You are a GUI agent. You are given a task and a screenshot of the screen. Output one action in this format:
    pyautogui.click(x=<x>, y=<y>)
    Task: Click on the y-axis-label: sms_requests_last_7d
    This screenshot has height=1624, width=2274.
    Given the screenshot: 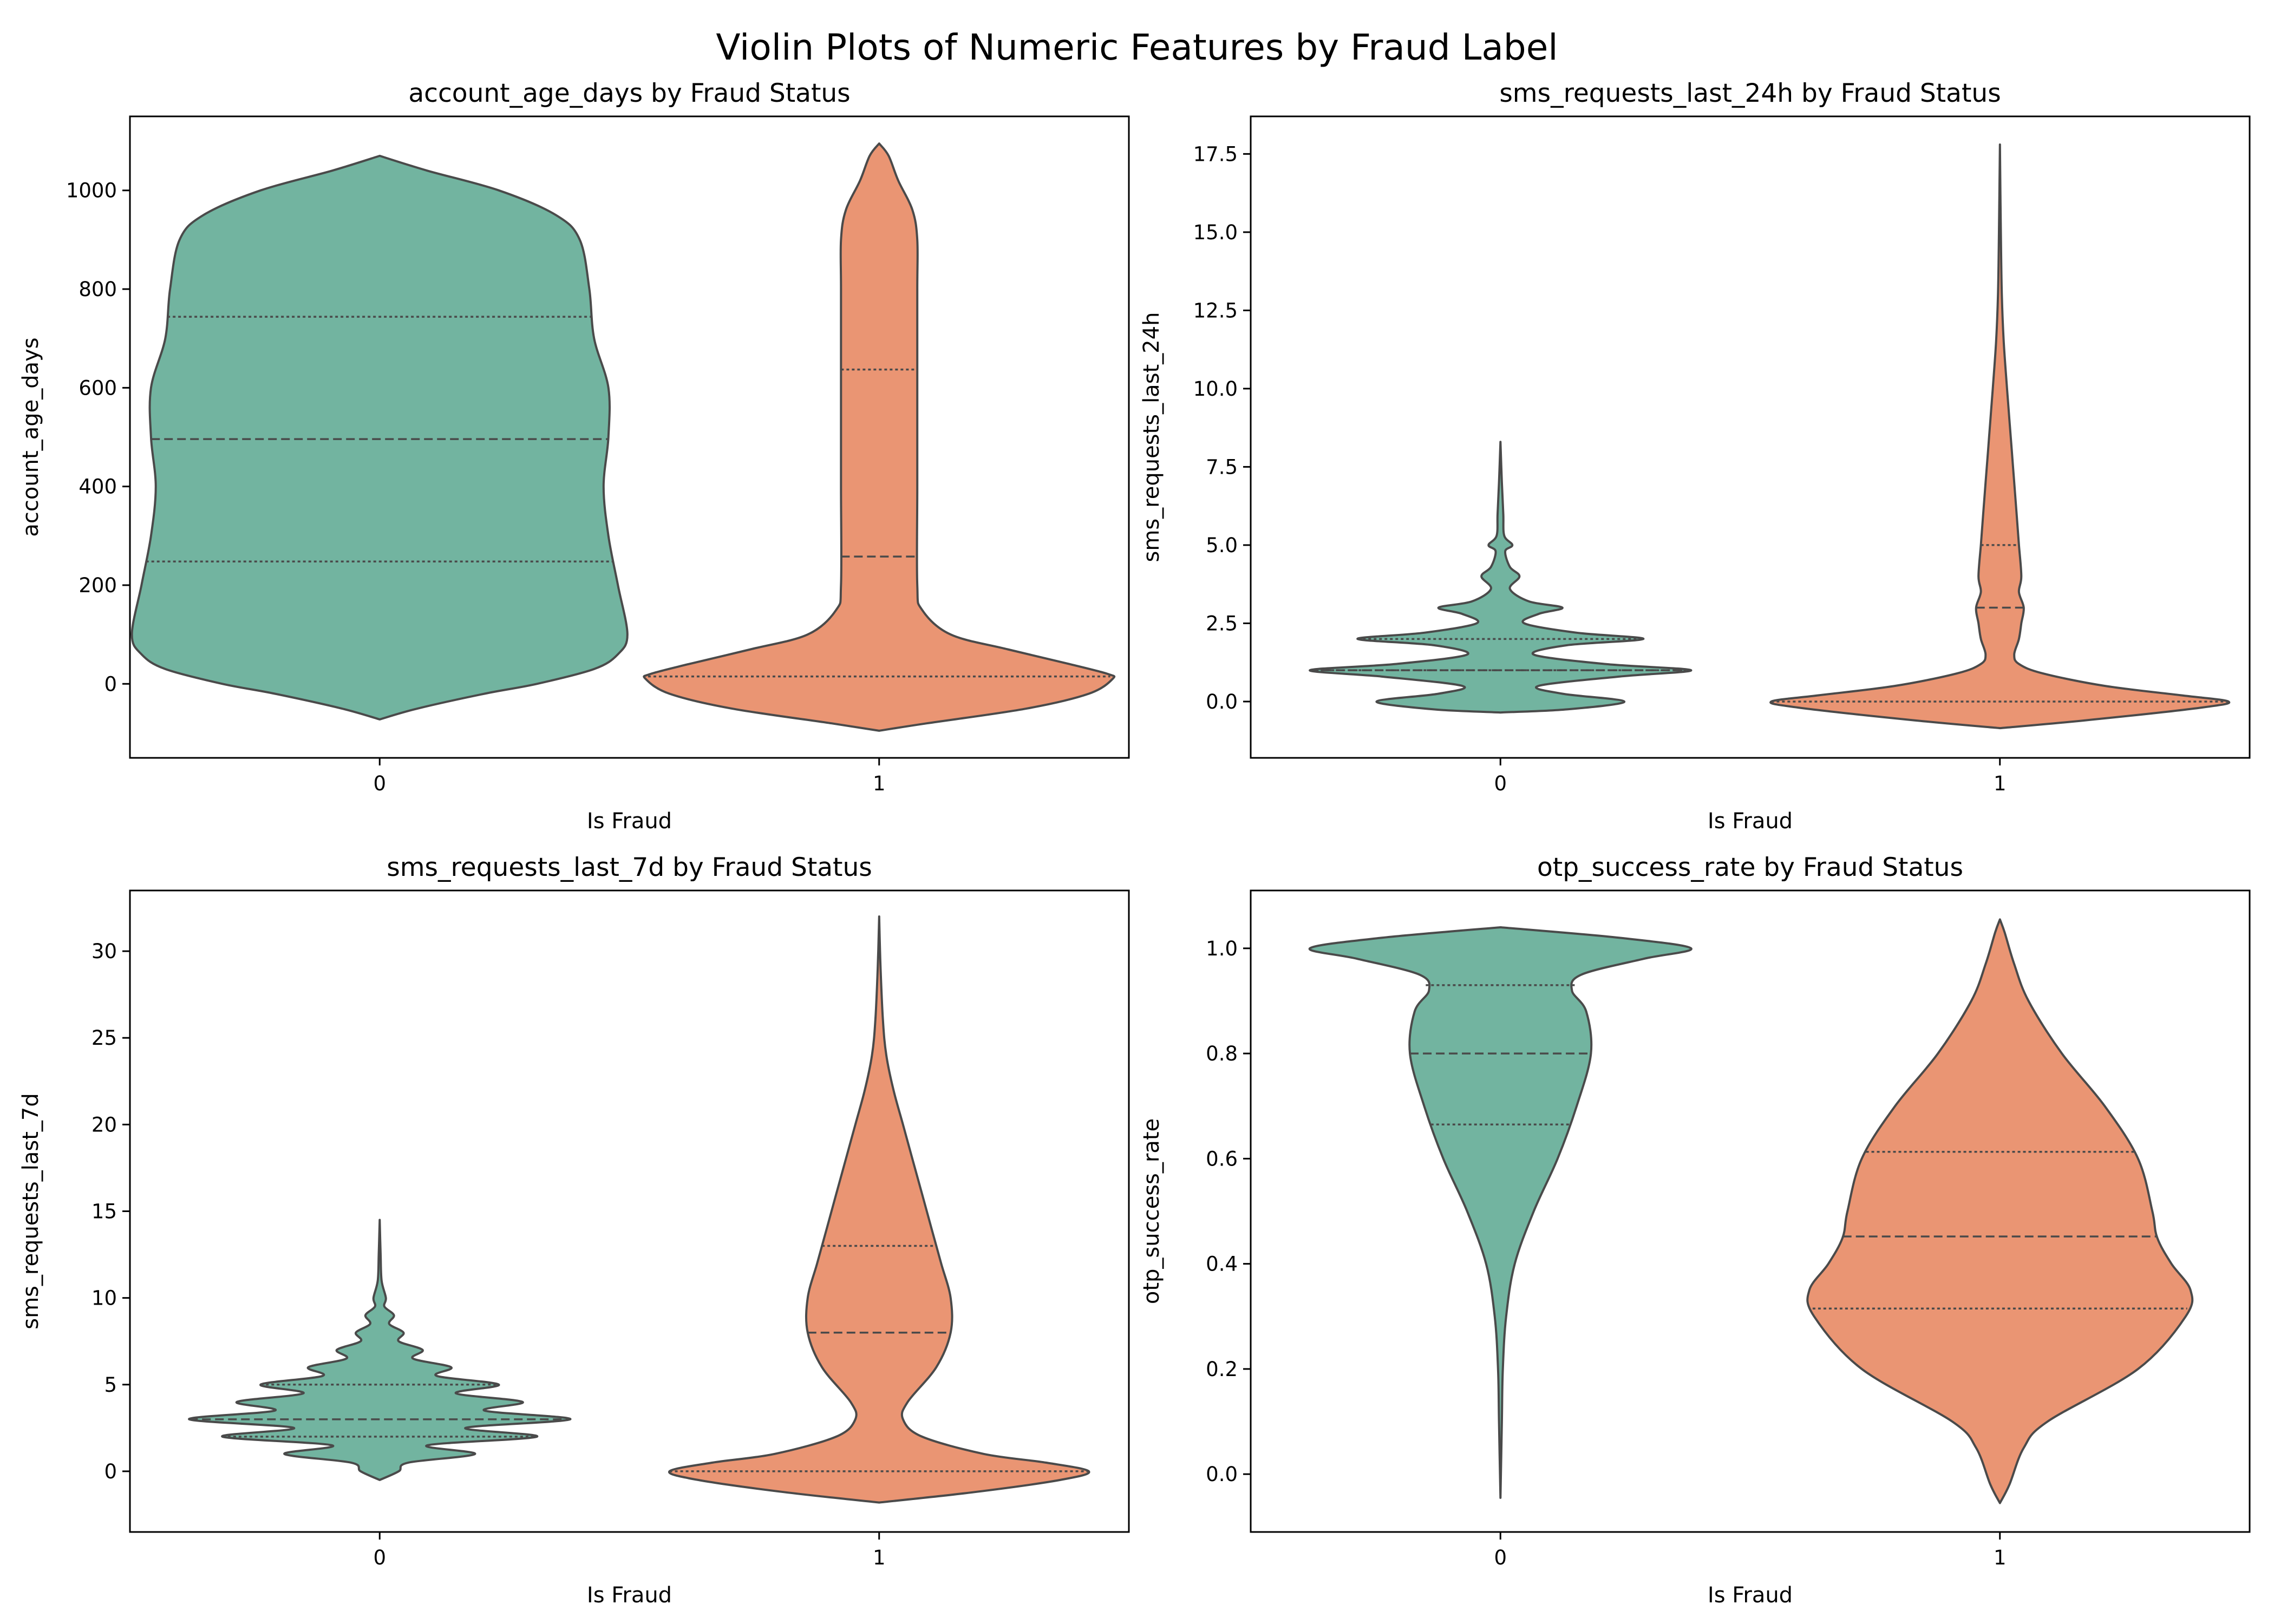 What is the action you would take?
    pyautogui.click(x=31, y=1211)
    